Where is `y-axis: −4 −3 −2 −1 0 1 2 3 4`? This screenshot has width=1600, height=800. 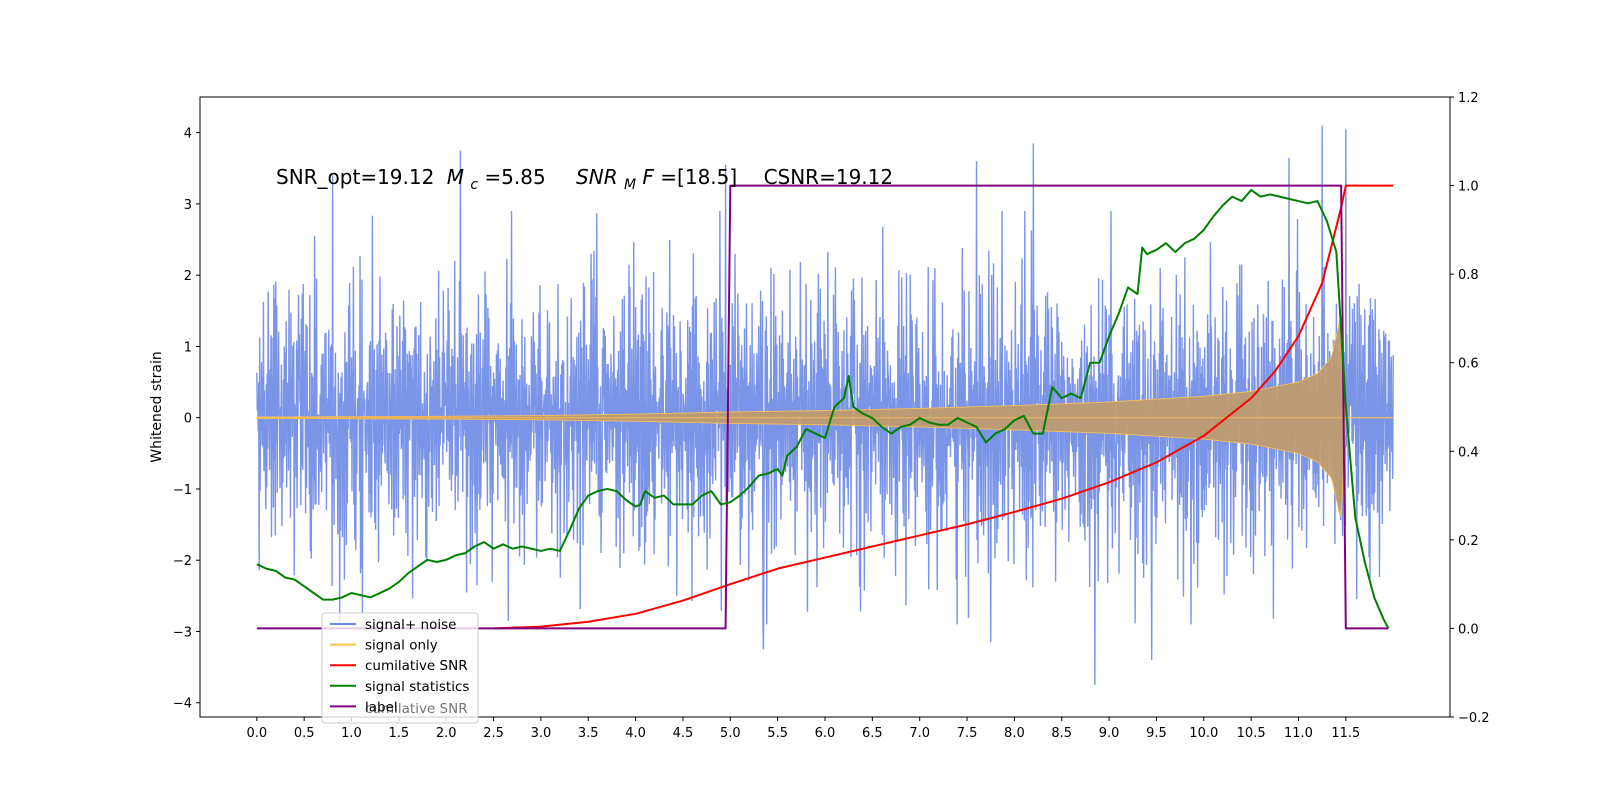 y-axis: −4 −3 −2 −1 0 1 2 3 4 is located at coordinates (186, 419).